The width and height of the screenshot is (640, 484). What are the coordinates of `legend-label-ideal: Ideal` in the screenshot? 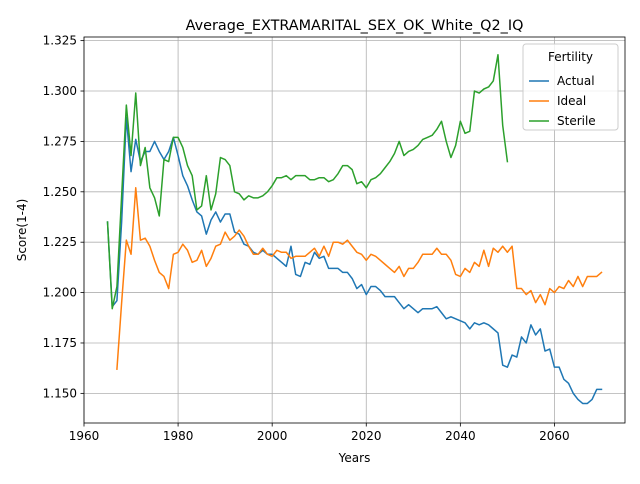 It's located at (571, 101).